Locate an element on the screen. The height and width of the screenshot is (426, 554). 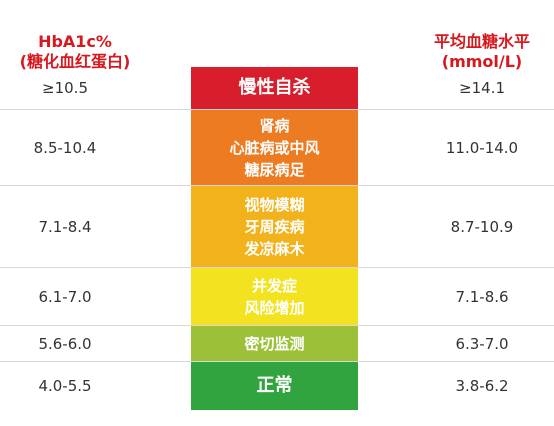
risk-band: 密切监测 is located at coordinates (274, 343).